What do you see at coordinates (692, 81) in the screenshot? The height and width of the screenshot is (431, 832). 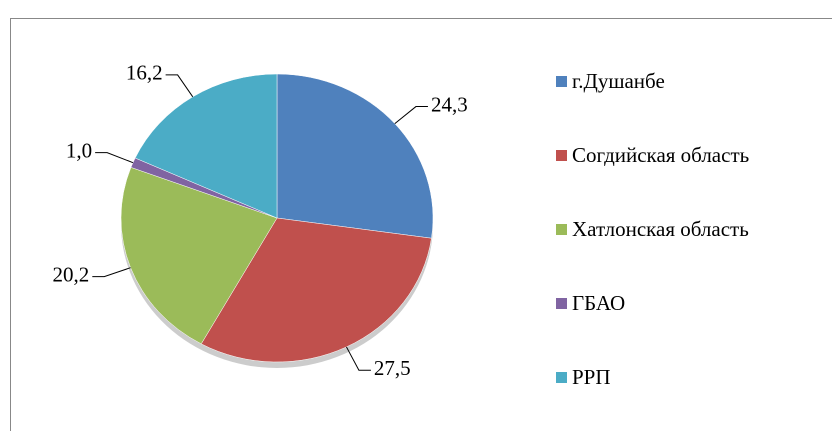 I see `legend-item: г.Душанбе` at bounding box center [692, 81].